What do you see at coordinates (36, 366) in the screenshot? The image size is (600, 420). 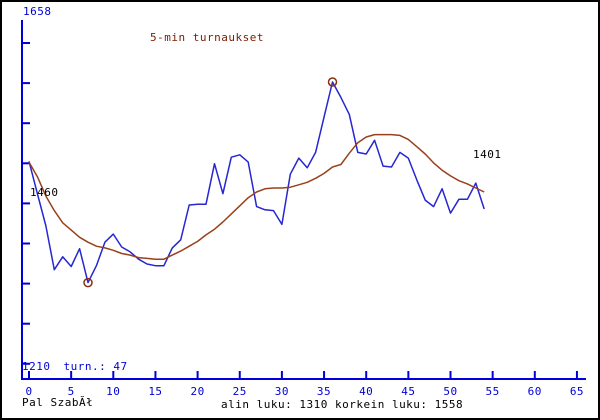 I see `y-axis-min-label: 1210` at bounding box center [36, 366].